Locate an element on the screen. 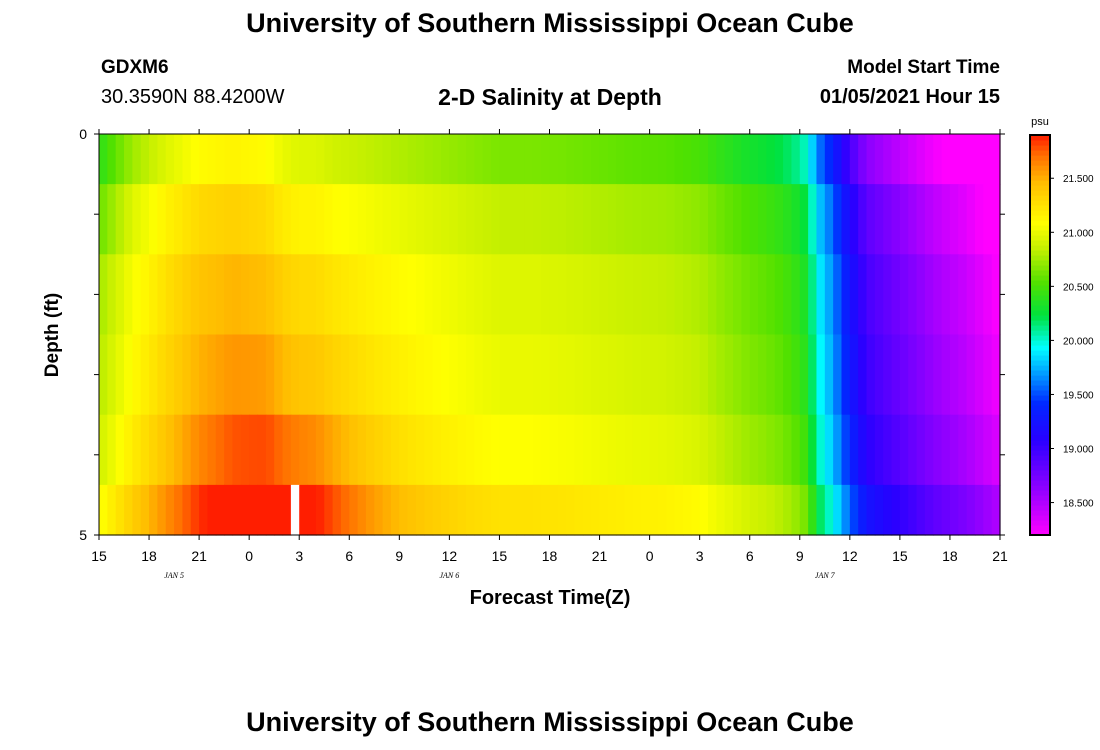  x-tick-label: 3 is located at coordinates (700, 556).